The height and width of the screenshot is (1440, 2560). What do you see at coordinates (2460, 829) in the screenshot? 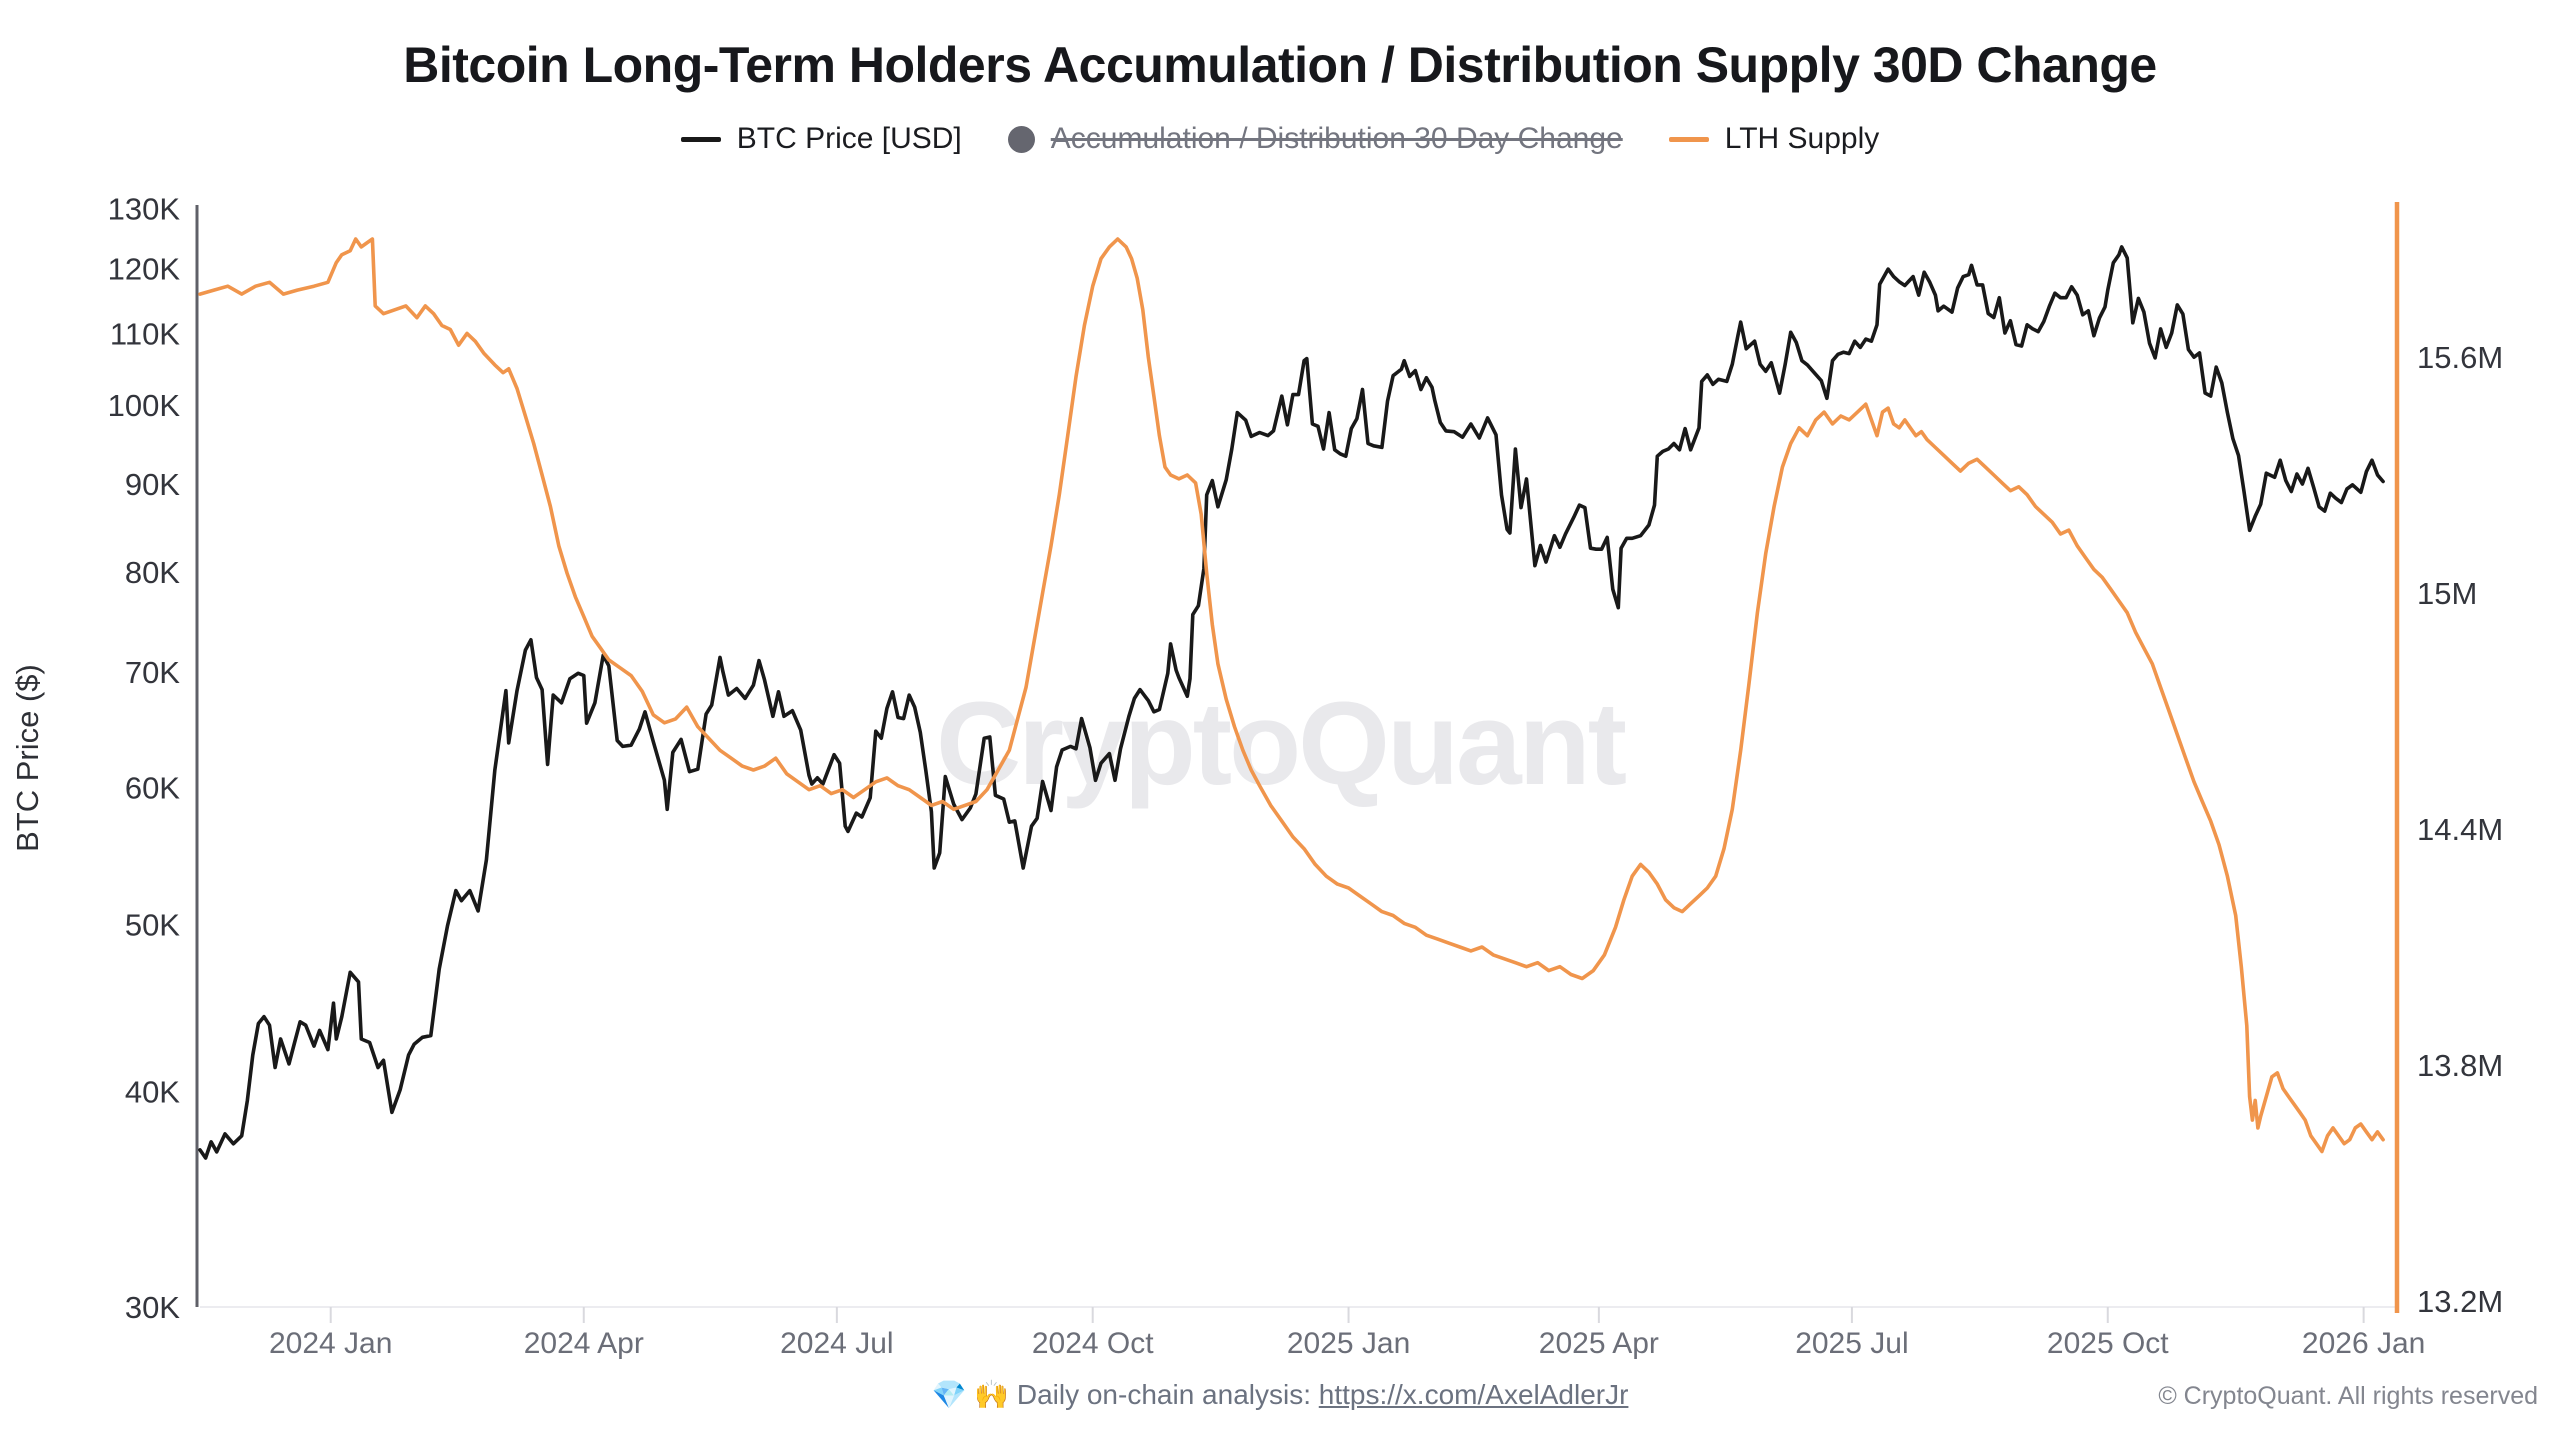
I see `right-tick-label: 14.4M` at bounding box center [2460, 829].